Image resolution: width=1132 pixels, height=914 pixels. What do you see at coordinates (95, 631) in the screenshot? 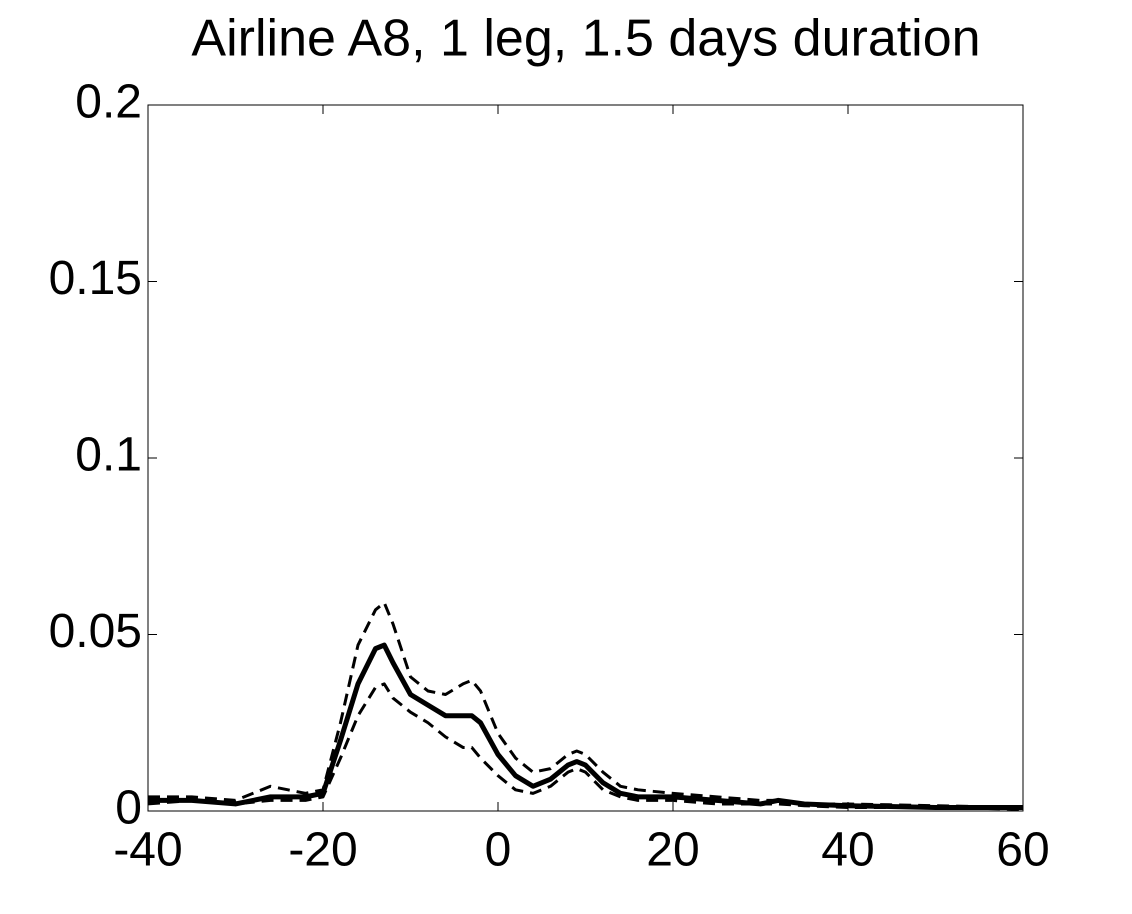
I see `y-tick-label: 0.05` at bounding box center [95, 631].